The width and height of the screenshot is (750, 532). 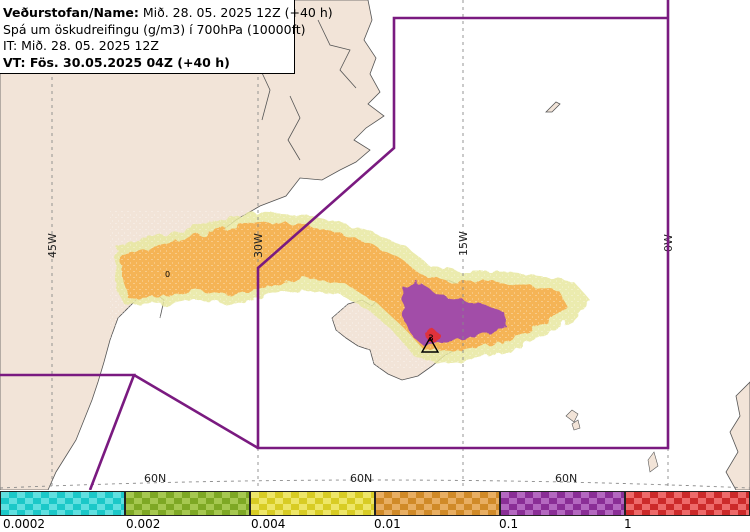 I want to click on header-line-3: IT: Mið. 28. 05. 2025 12Z, so click(x=81, y=45).